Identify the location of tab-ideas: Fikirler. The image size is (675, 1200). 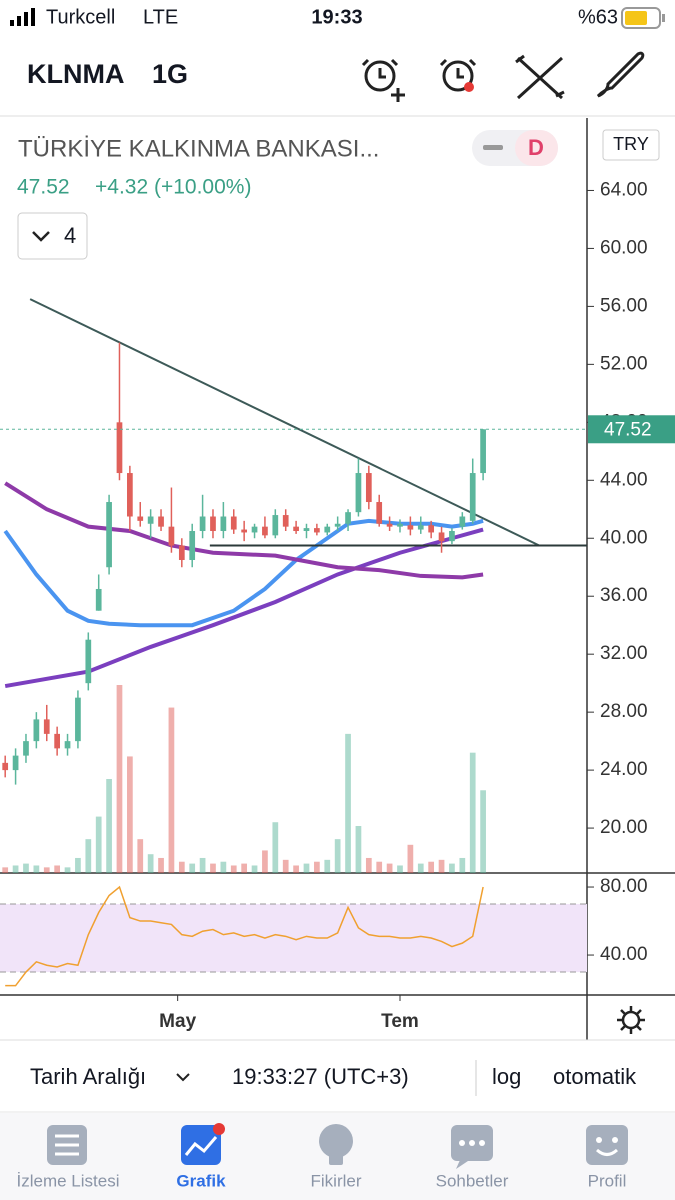
(336, 1180).